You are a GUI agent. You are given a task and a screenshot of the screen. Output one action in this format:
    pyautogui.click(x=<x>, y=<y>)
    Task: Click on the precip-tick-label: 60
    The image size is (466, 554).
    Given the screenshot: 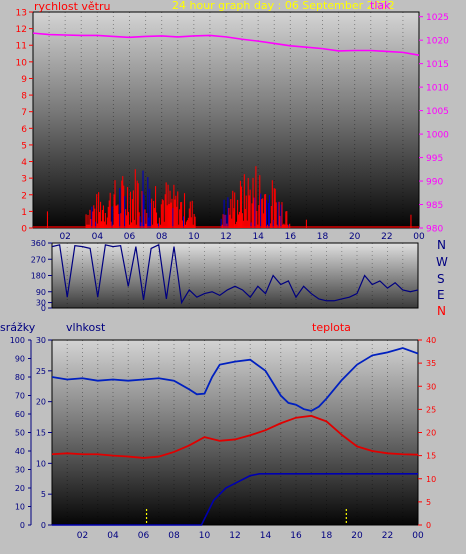 What is the action you would take?
    pyautogui.click(x=20, y=414)
    